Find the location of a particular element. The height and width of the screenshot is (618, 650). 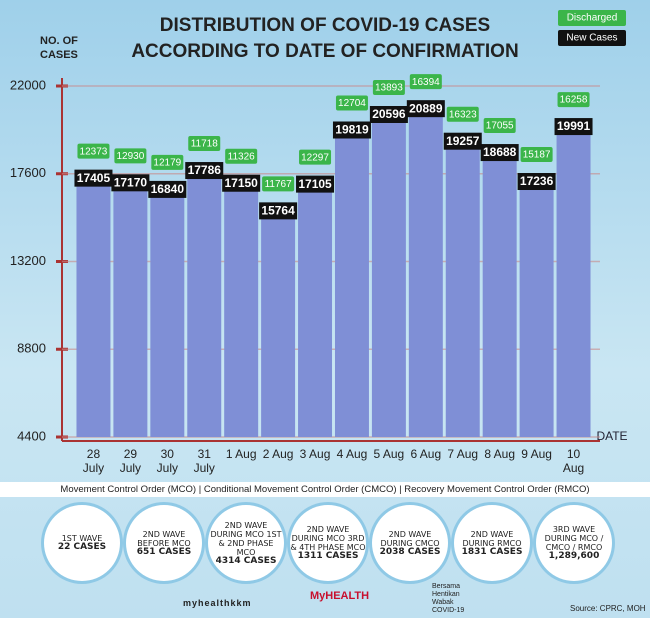

x-tick-label: 30 July is located at coordinates (167, 461).